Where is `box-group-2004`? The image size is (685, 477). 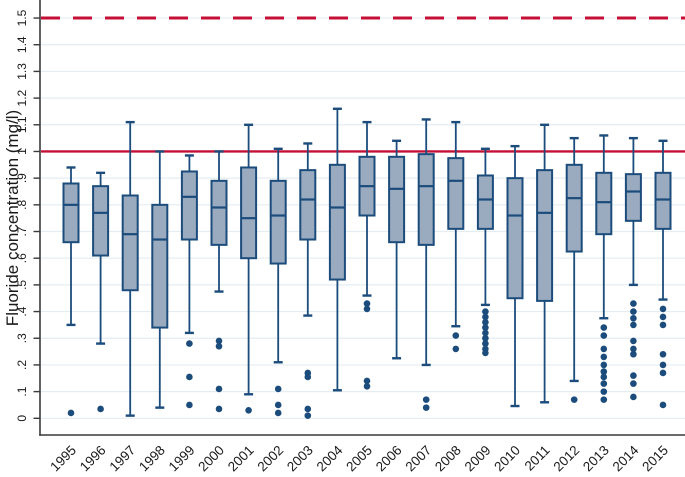
box-group-2004 is located at coordinates (337, 249).